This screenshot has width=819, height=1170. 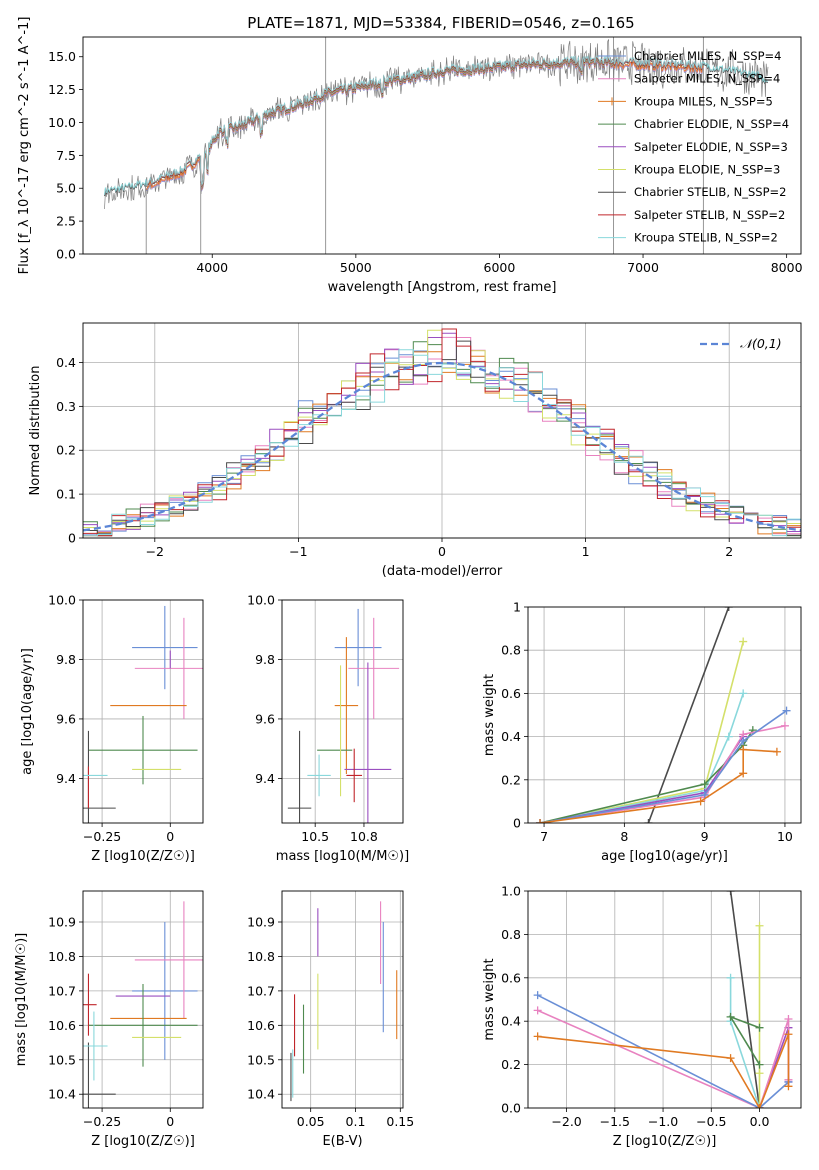 I want to click on legend-label: Salpeter MILES, N_SSP=4, so click(x=707, y=79).